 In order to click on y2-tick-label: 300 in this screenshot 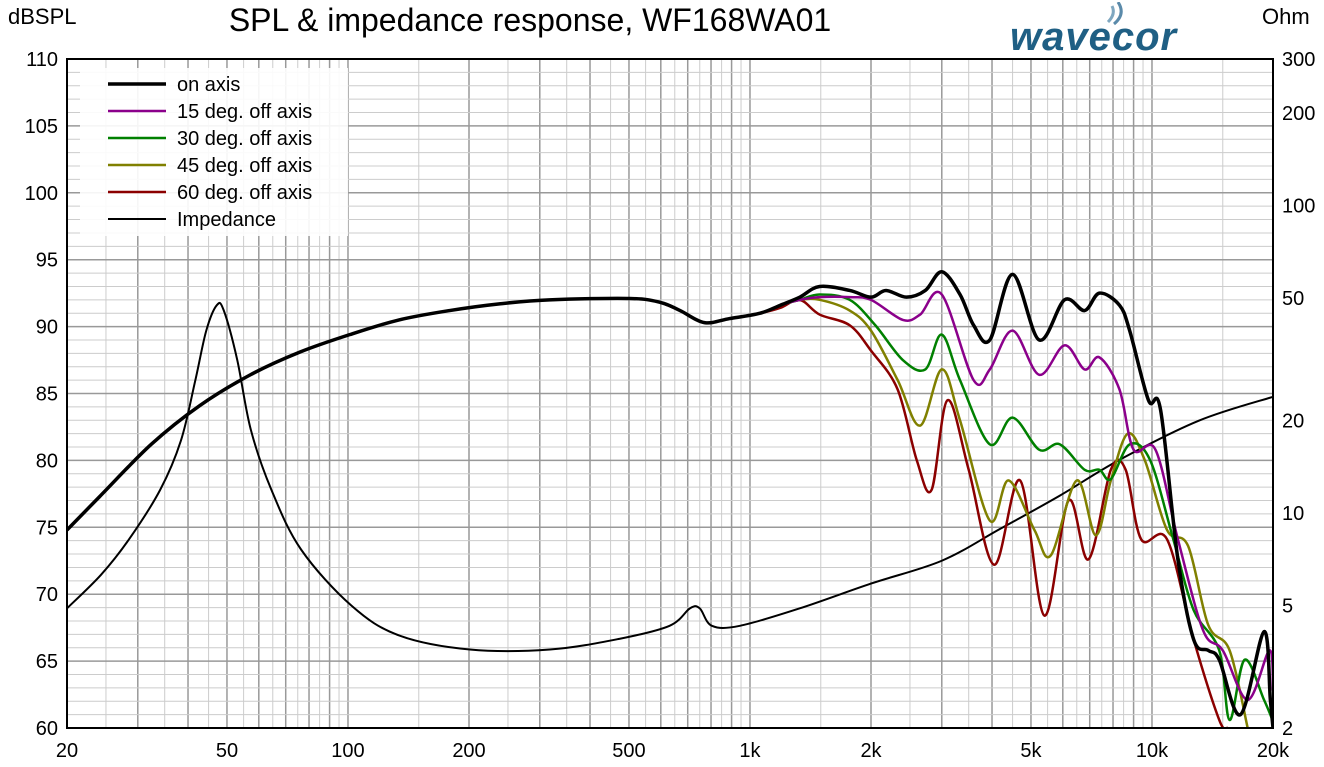, I will do `click(1298, 60)`.